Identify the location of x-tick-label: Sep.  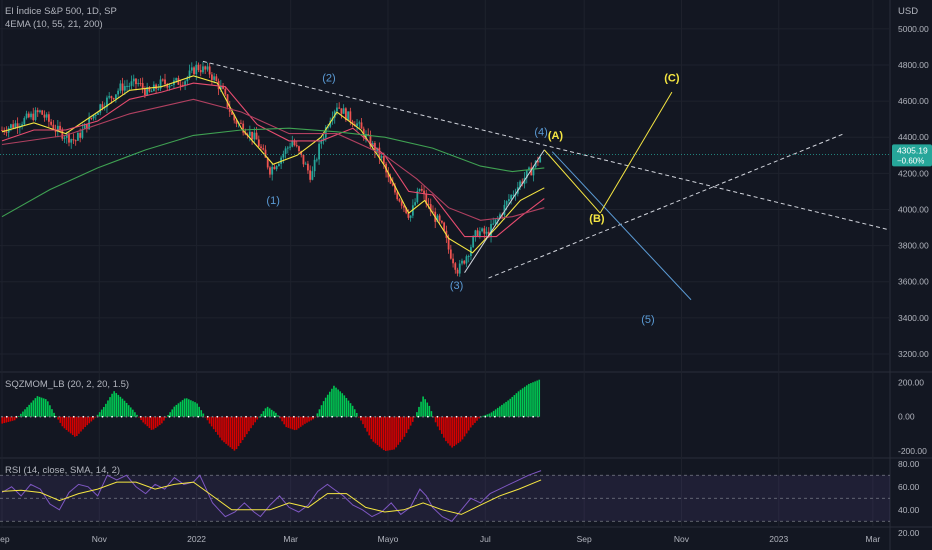
(5, 539).